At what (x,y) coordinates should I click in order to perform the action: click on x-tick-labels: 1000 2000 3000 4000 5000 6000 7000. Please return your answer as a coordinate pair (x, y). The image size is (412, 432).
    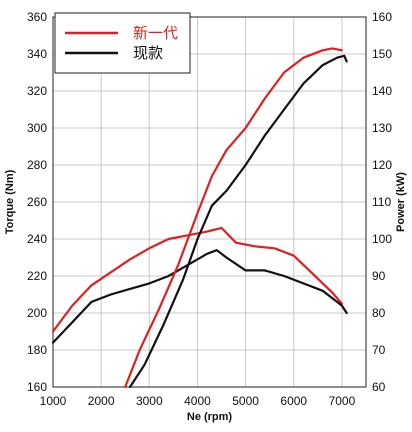
    Looking at the image, I should click on (198, 401).